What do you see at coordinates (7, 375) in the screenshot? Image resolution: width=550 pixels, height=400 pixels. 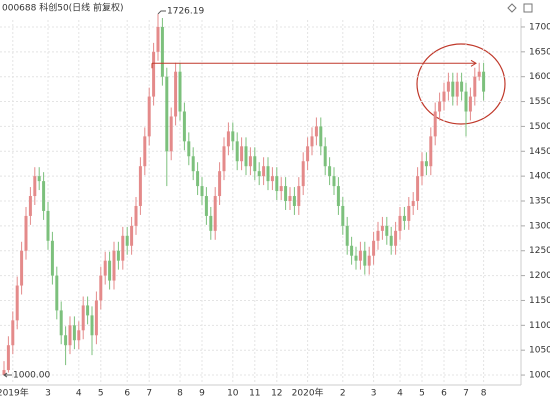 I see `min-arrow` at bounding box center [7, 375].